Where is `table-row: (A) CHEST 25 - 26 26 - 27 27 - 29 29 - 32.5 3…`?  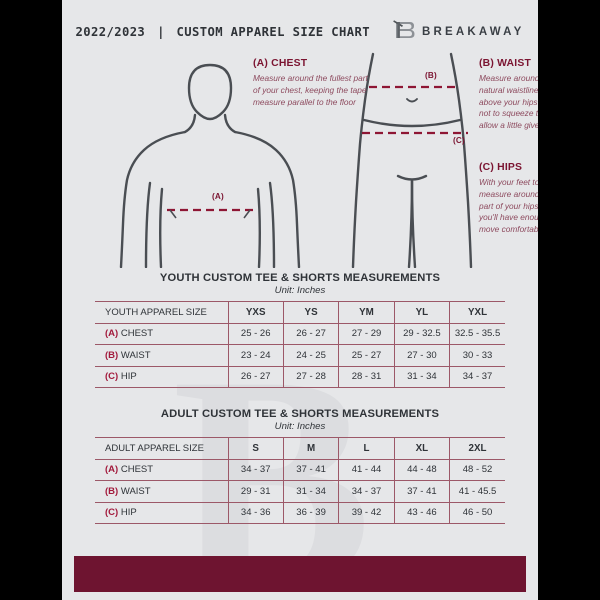 table-row: (A) CHEST 25 - 26 26 - 27 27 - 29 29 - 32.5 3… is located at coordinates (300, 333).